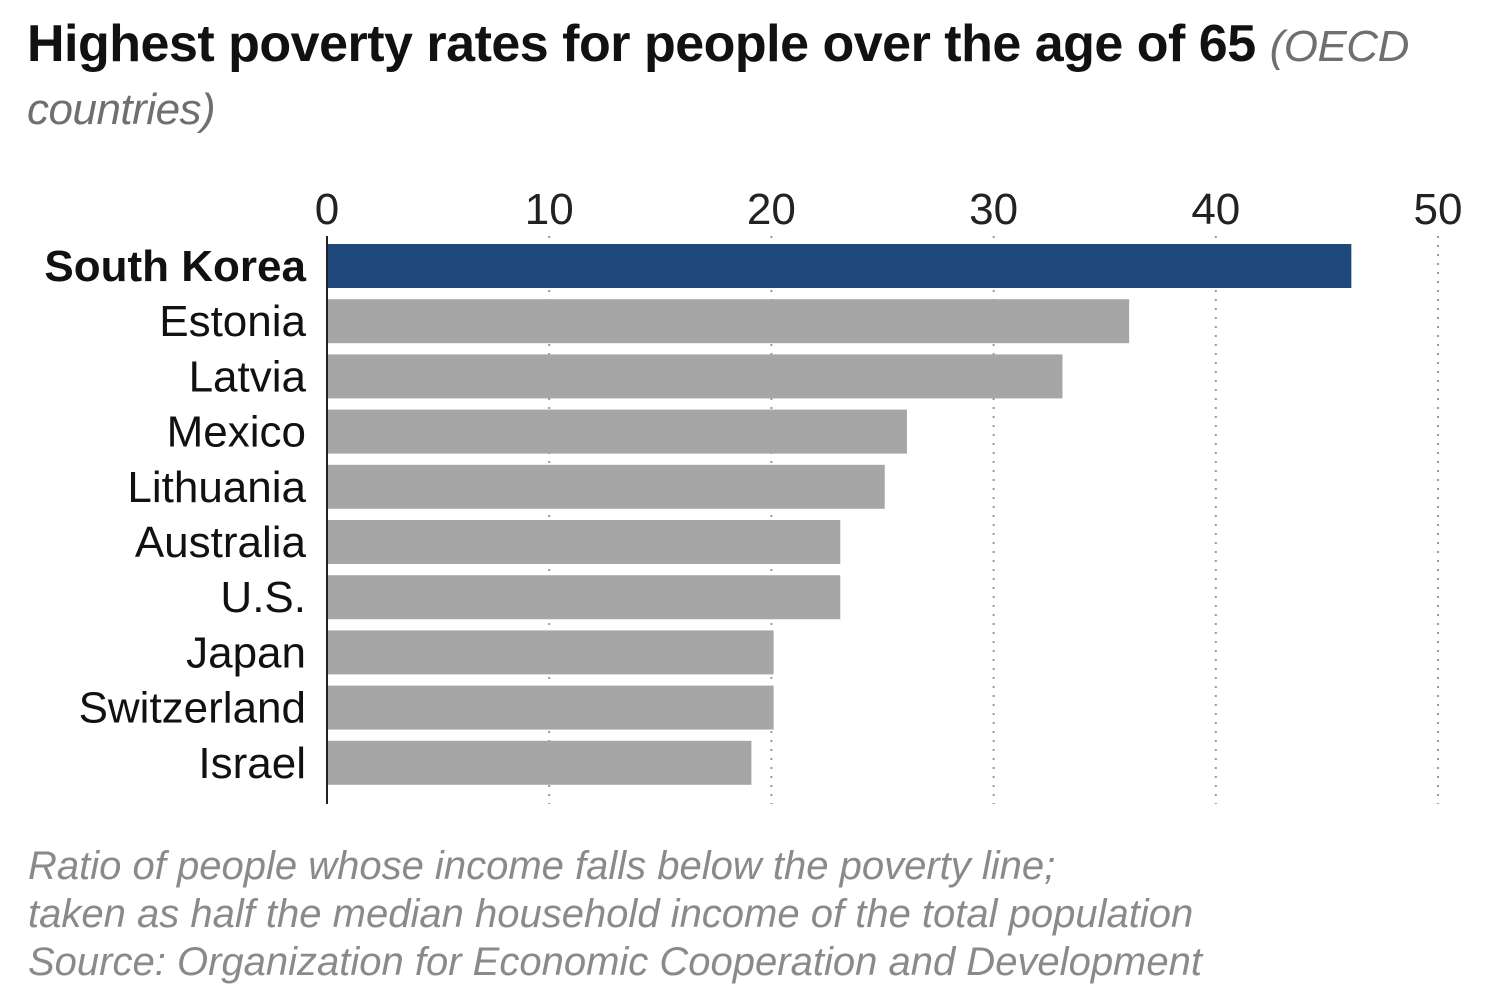 The width and height of the screenshot is (1500, 1000). I want to click on tick-label-20: 20, so click(771, 209).